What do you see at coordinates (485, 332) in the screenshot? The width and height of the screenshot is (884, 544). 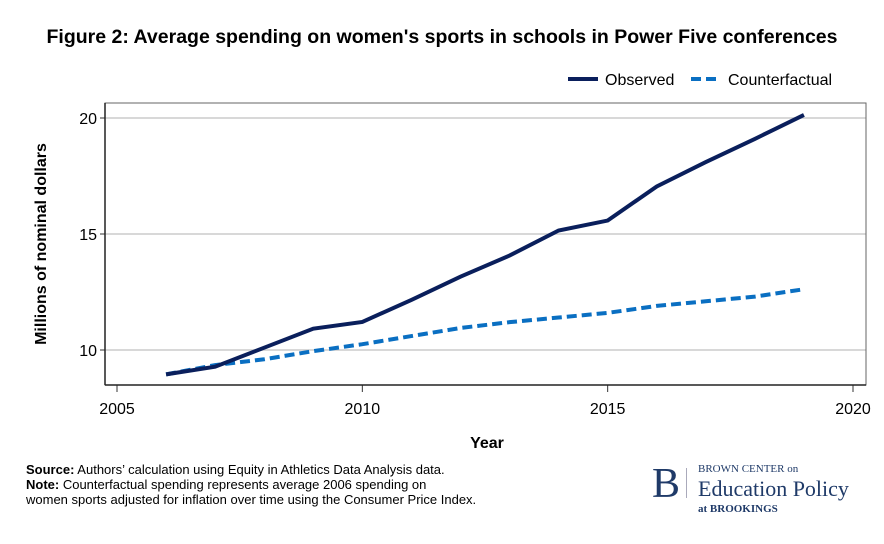 I see `series-line-counterfactual` at bounding box center [485, 332].